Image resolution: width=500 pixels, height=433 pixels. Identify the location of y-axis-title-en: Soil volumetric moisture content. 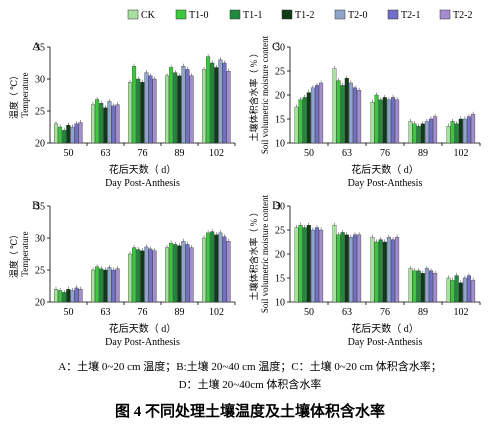
(265, 94).